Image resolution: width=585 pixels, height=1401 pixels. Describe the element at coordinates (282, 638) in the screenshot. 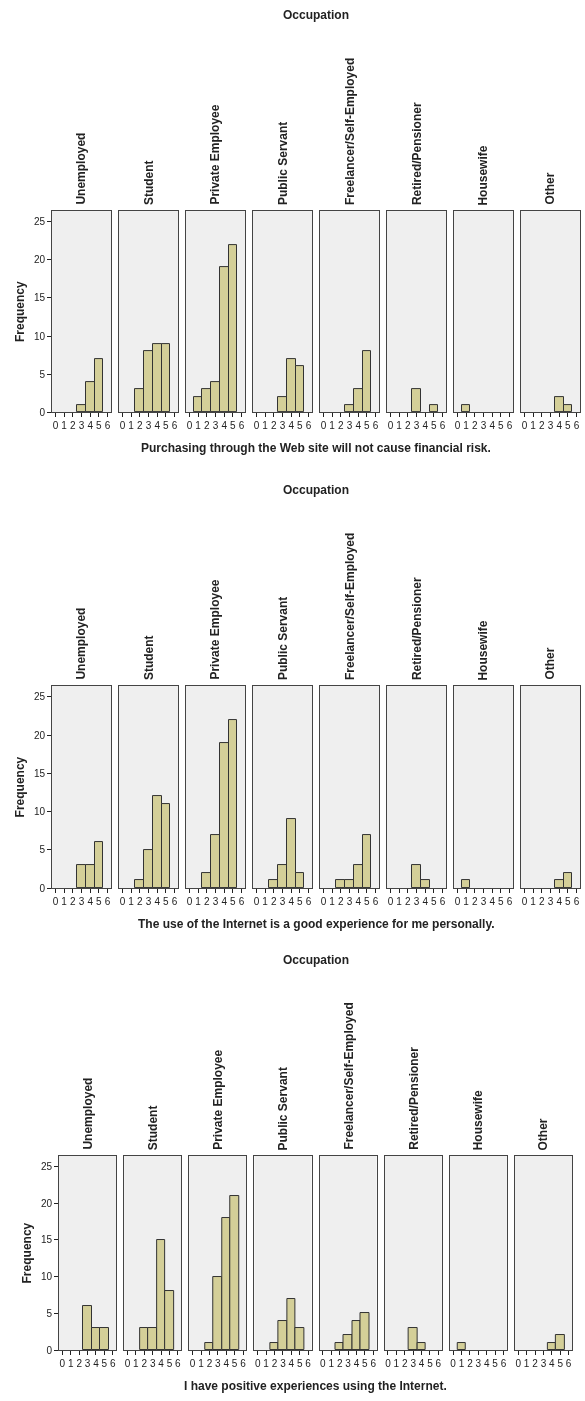

I see `chart-title: Public Servant` at that location.